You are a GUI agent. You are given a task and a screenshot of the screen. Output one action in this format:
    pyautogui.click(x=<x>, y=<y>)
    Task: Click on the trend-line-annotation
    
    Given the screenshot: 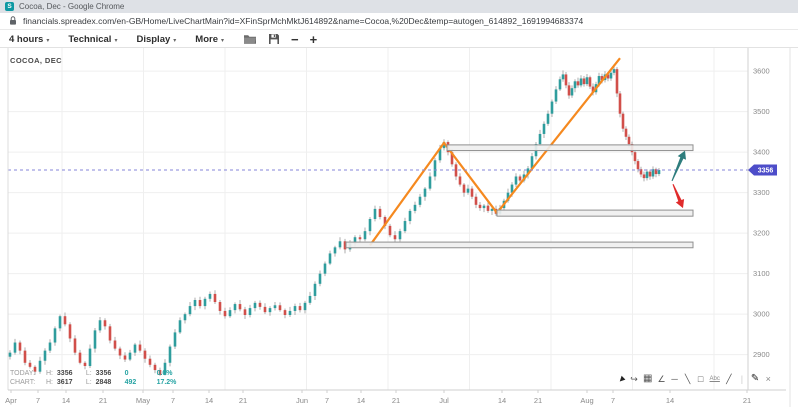 What is the action you would take?
    pyautogui.click(x=495, y=151)
    